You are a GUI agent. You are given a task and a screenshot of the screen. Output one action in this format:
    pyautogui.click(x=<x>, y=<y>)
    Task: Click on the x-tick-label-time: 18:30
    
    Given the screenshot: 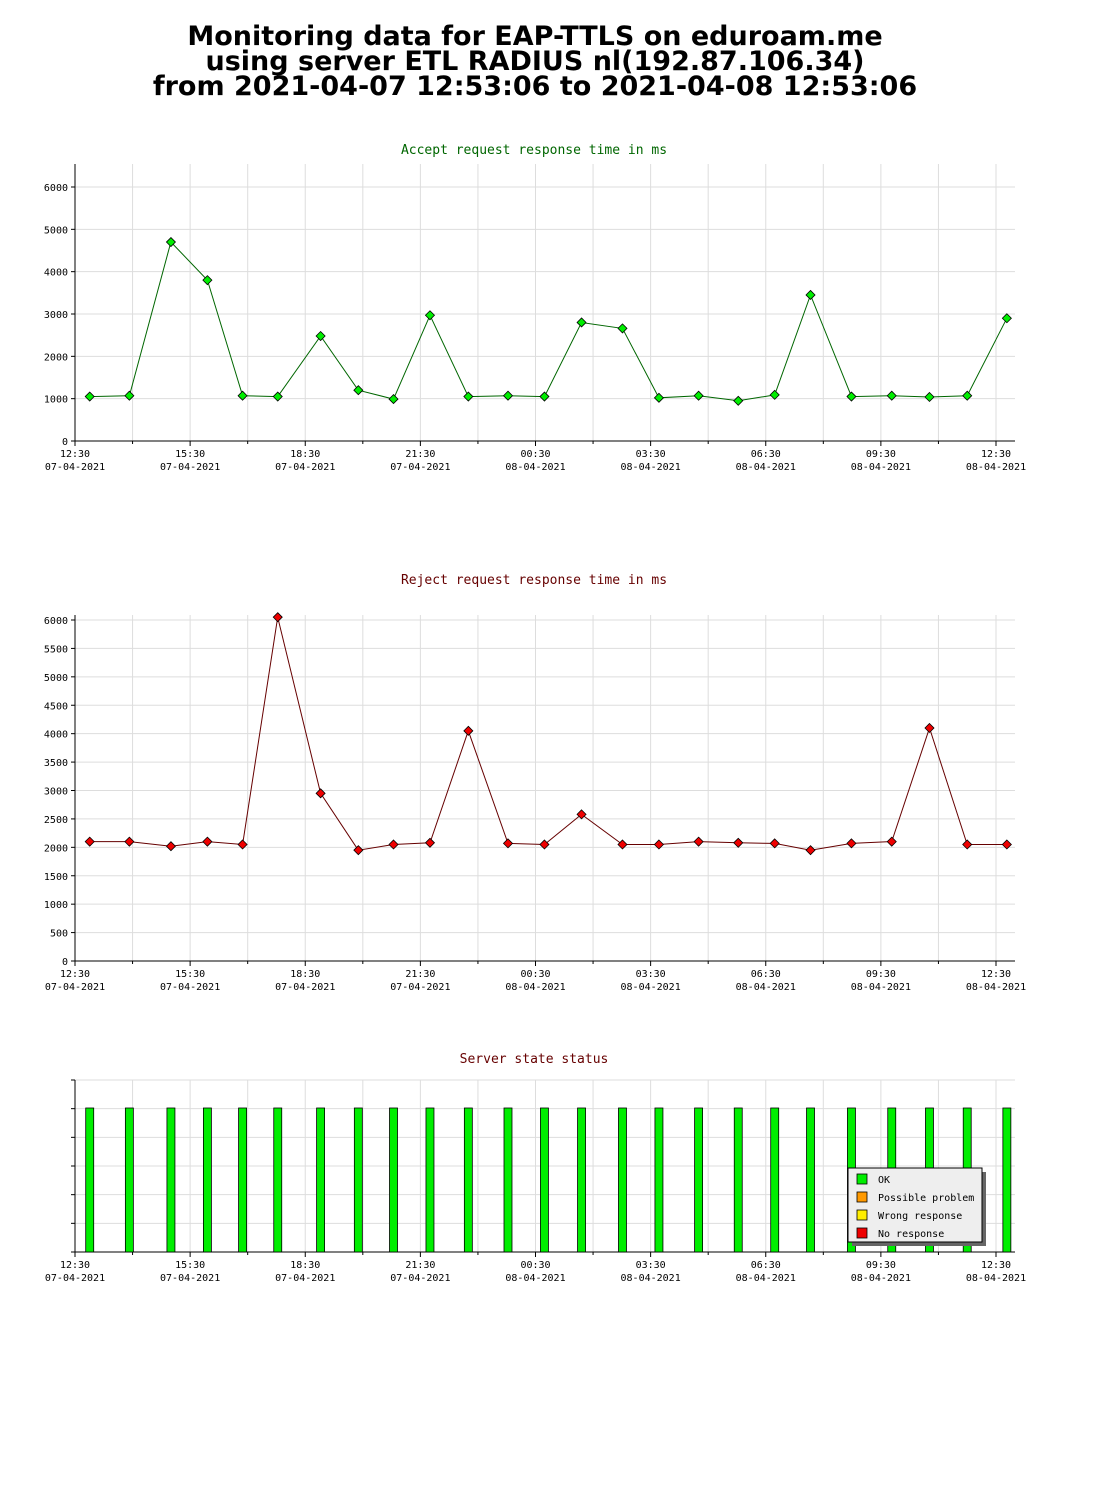 What is the action you would take?
    pyautogui.click(x=305, y=1265)
    